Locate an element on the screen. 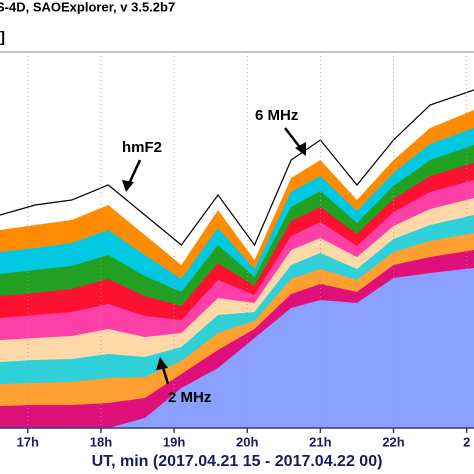  subtitle: ] is located at coordinates (2, 37).